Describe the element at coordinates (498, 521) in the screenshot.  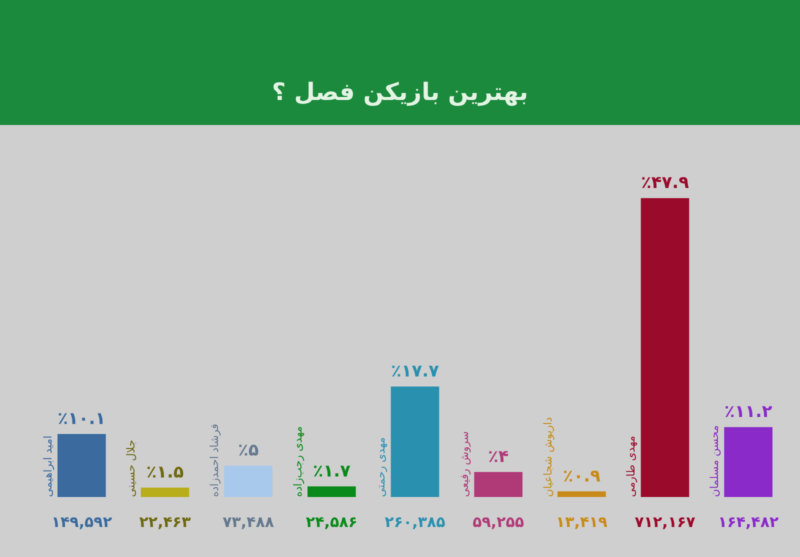
I see `text: ۵۹,۲۵۵` at that location.